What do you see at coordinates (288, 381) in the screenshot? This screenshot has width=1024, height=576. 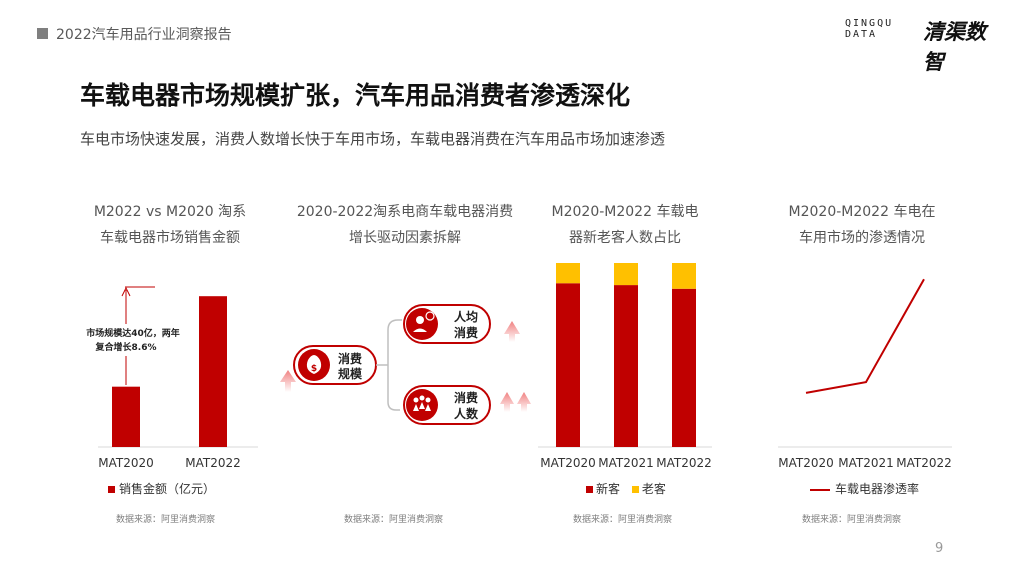 I see `main-up-arrow-icon` at bounding box center [288, 381].